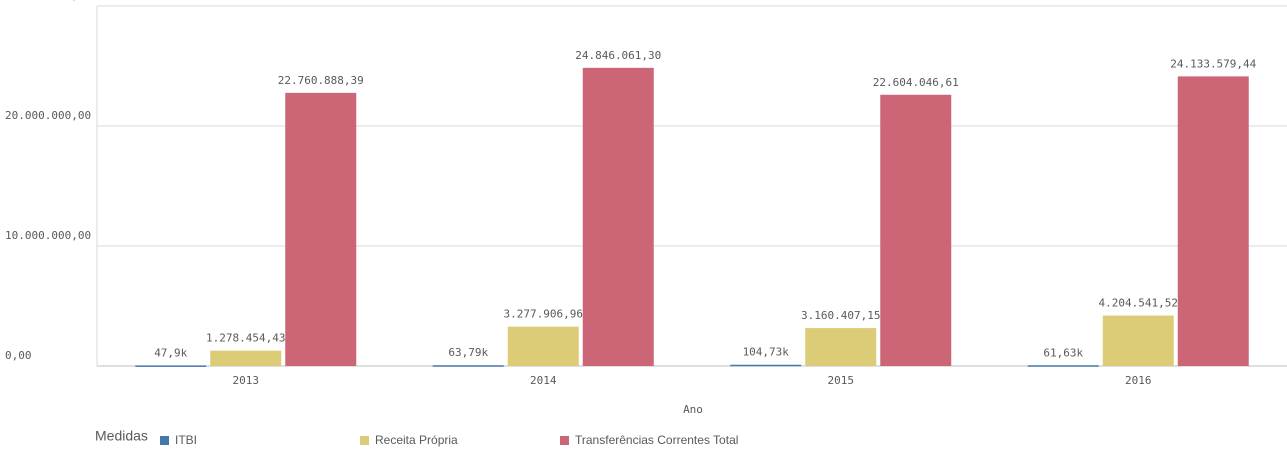 This screenshot has width=1287, height=454. Describe the element at coordinates (245, 338) in the screenshot. I see `value-label: 1.278.454,43` at that location.